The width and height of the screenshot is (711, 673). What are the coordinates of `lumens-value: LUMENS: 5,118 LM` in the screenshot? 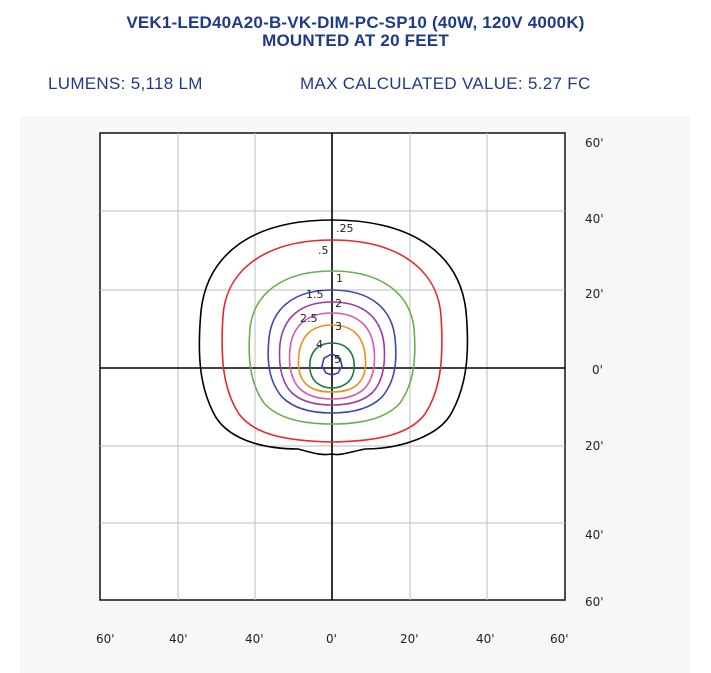 It's located at (125, 83).